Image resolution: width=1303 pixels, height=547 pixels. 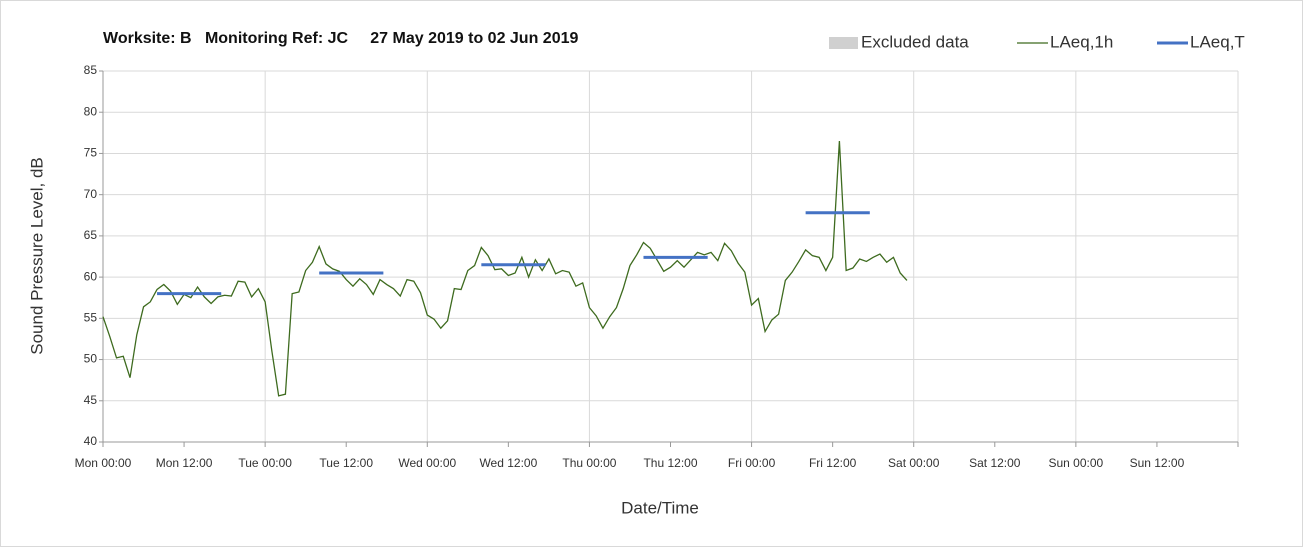 I want to click on x-tick-label: Sat 00:00, so click(x=914, y=463).